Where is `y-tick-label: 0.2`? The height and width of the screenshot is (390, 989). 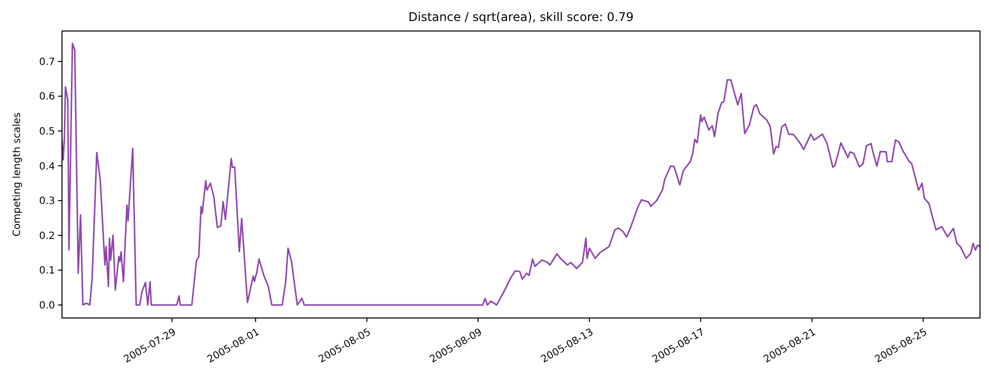 y-tick-label: 0.2 is located at coordinates (47, 236).